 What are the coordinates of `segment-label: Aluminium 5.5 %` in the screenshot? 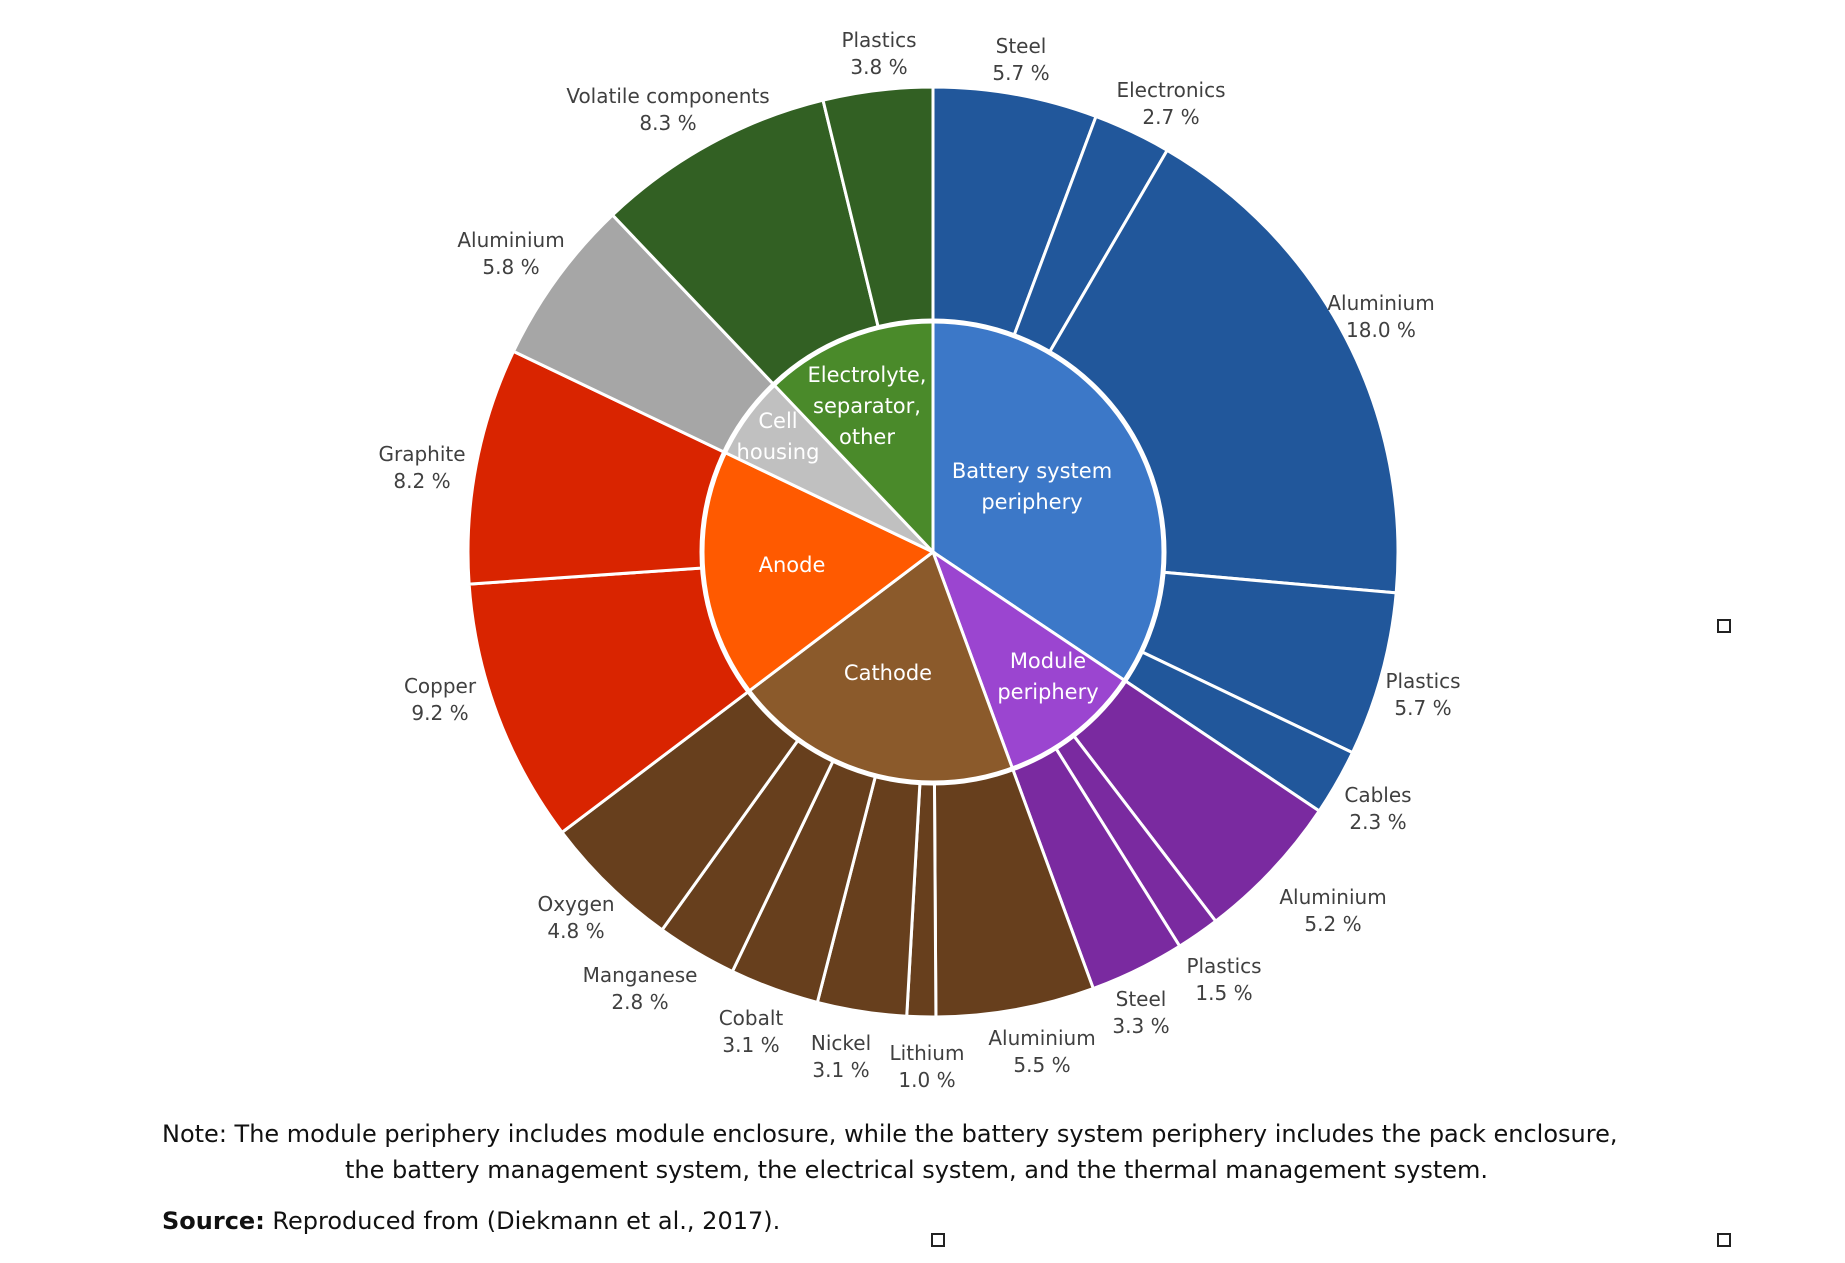 It's located at (1041, 1051).